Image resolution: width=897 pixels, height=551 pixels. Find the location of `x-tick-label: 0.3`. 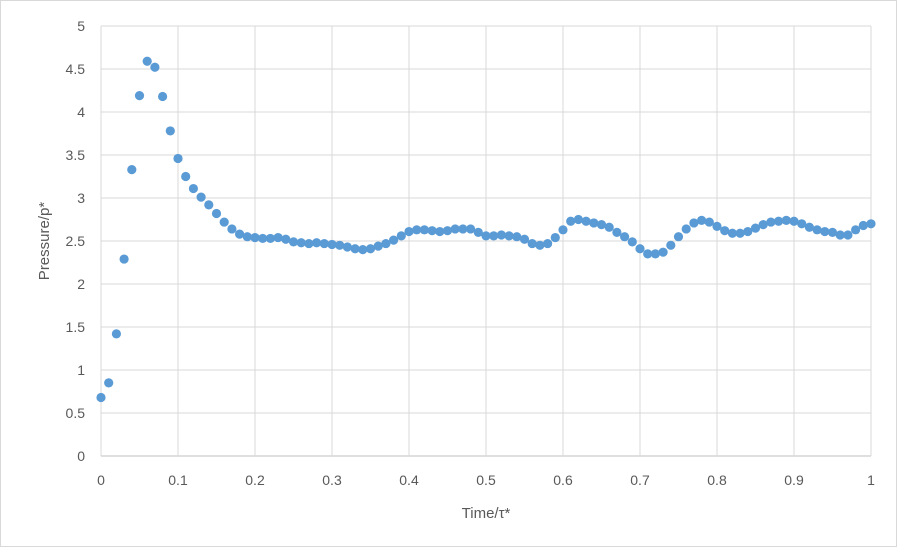

x-tick-label: 0.3 is located at coordinates (332, 480).